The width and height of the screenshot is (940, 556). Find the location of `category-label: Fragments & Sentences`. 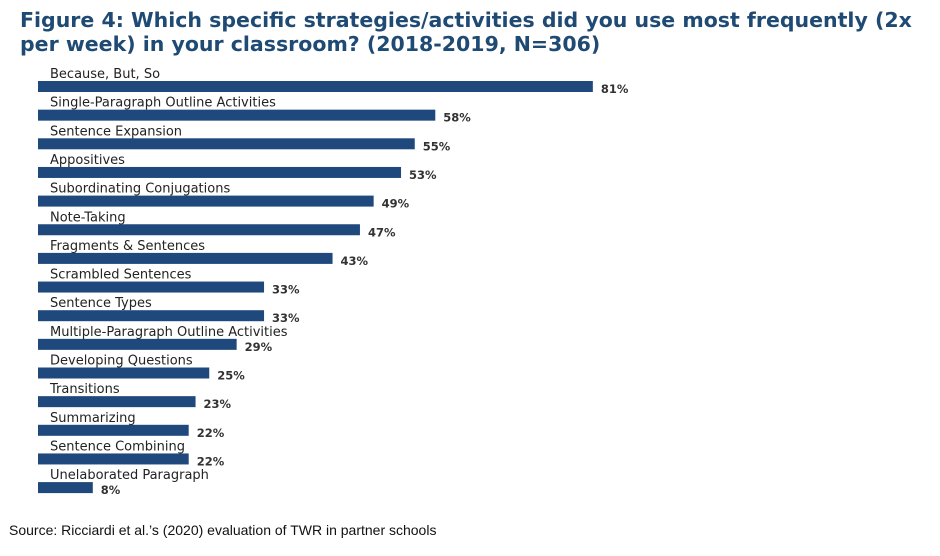

category-label: Fragments & Sentences is located at coordinates (127, 246).